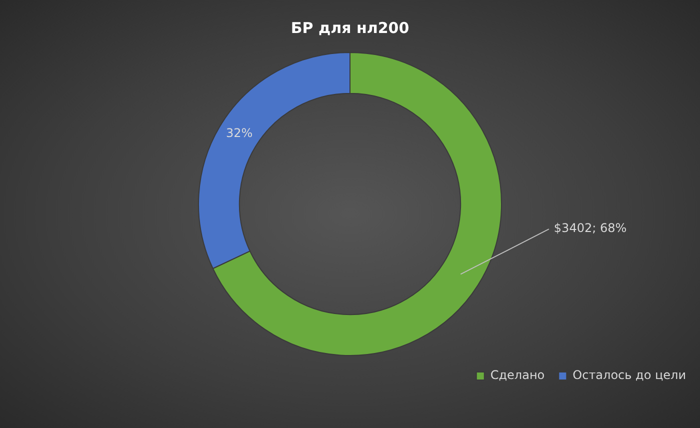  Describe the element at coordinates (629, 375) in the screenshot. I see `legend-label: Осталось до цели` at that location.